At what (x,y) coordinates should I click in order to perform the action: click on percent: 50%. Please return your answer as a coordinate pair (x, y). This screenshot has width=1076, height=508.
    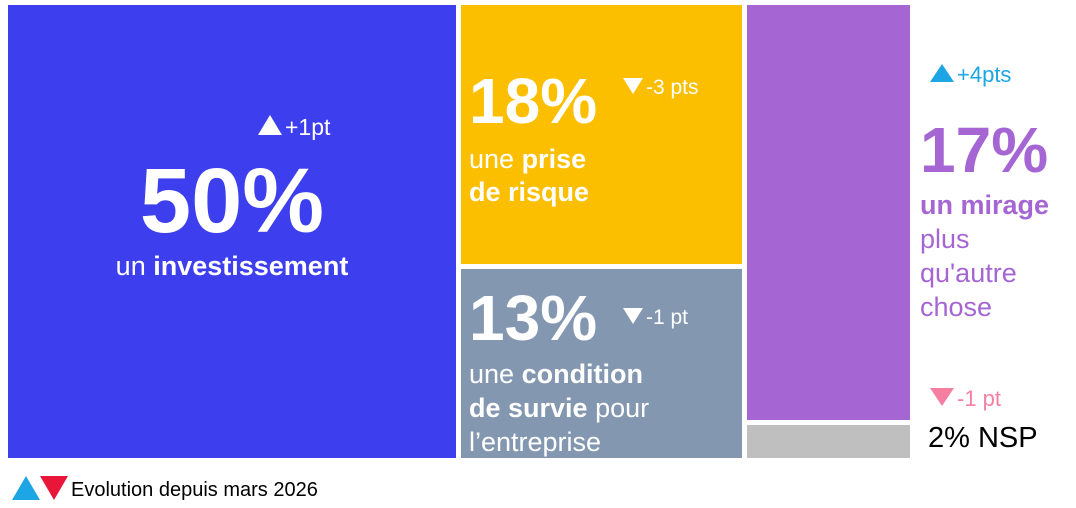
    Looking at the image, I should click on (232, 201).